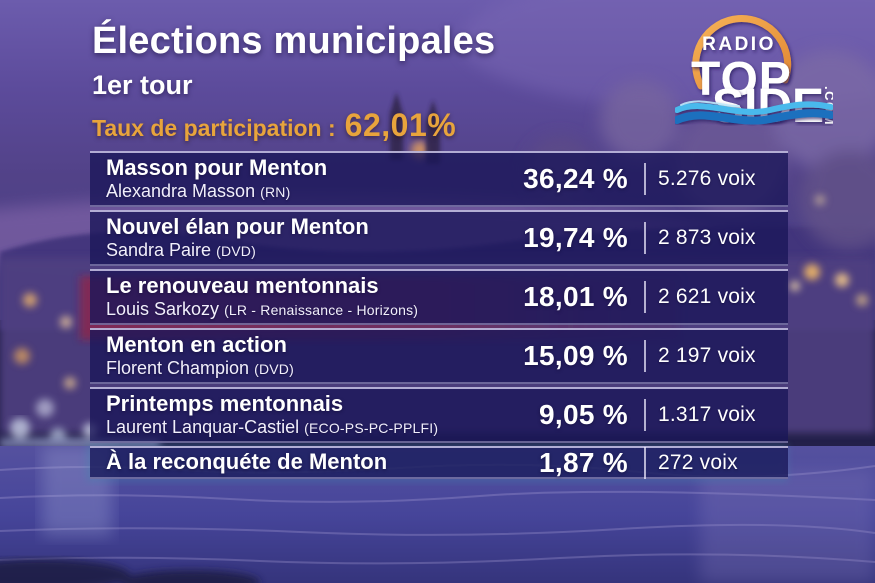 This screenshot has width=875, height=583. I want to click on result-values: 1,87 % 272 voix, so click(627, 462).